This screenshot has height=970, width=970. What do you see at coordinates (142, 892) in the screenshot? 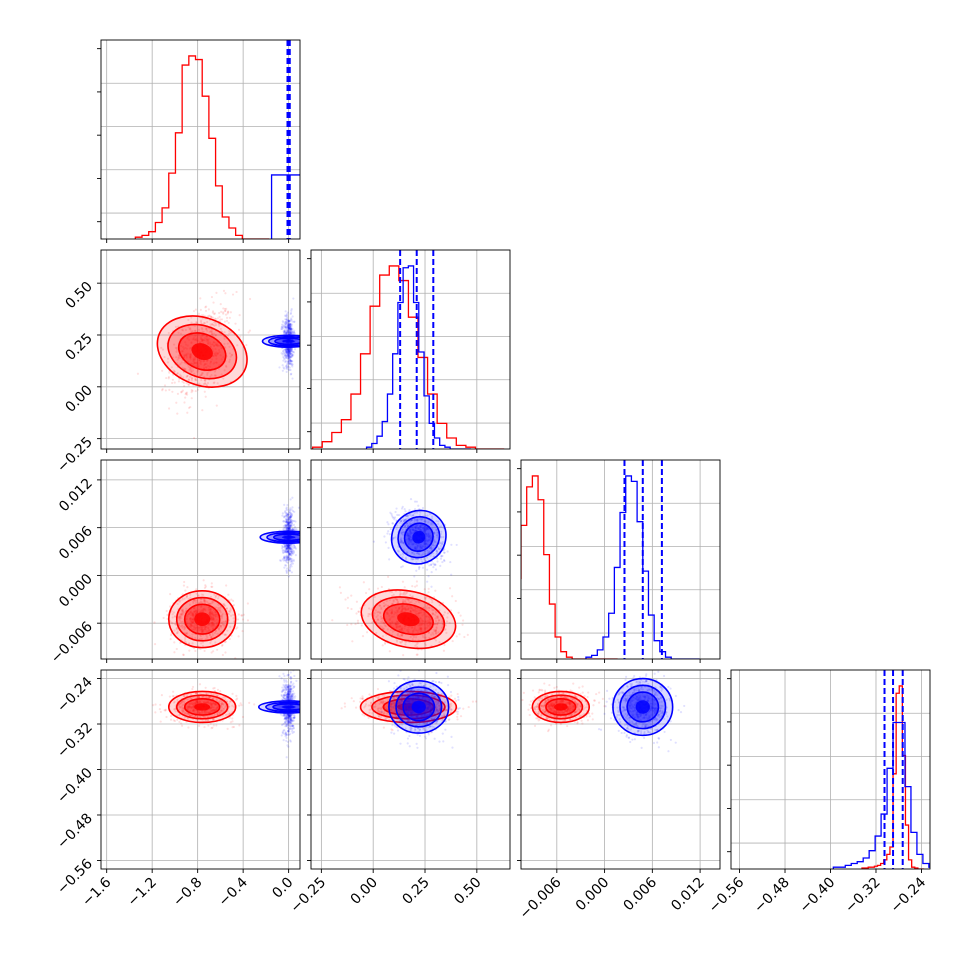
I see `x-tick-label: −1.2` at bounding box center [142, 892].